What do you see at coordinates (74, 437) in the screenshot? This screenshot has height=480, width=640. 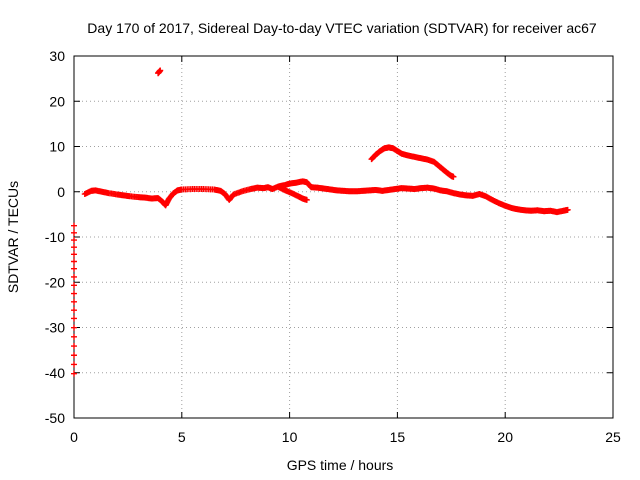 I see `x-tick-label: 0` at bounding box center [74, 437].